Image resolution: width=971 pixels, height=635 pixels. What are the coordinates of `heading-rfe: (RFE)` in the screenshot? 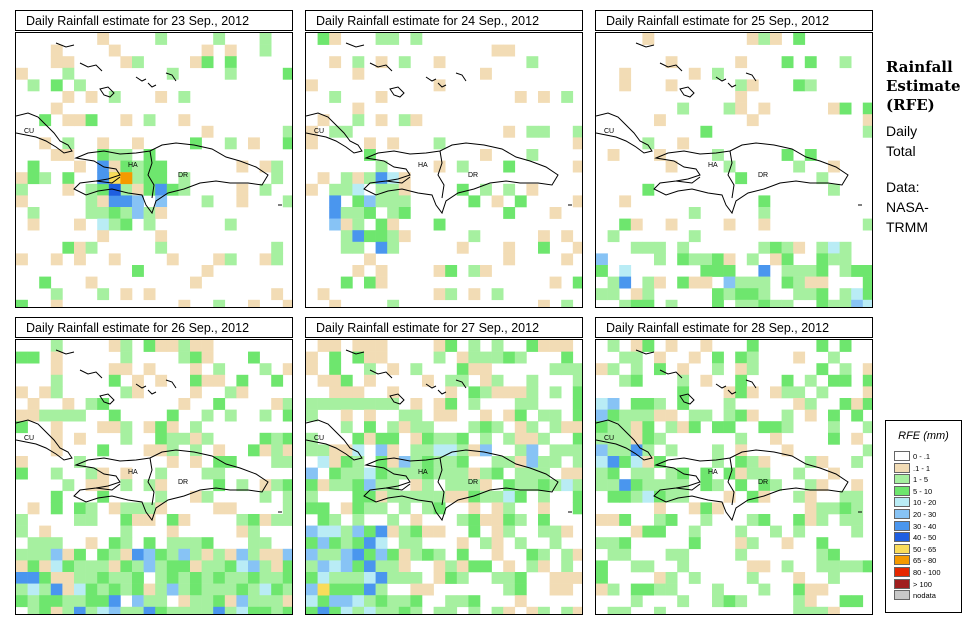 It's located at (910, 105).